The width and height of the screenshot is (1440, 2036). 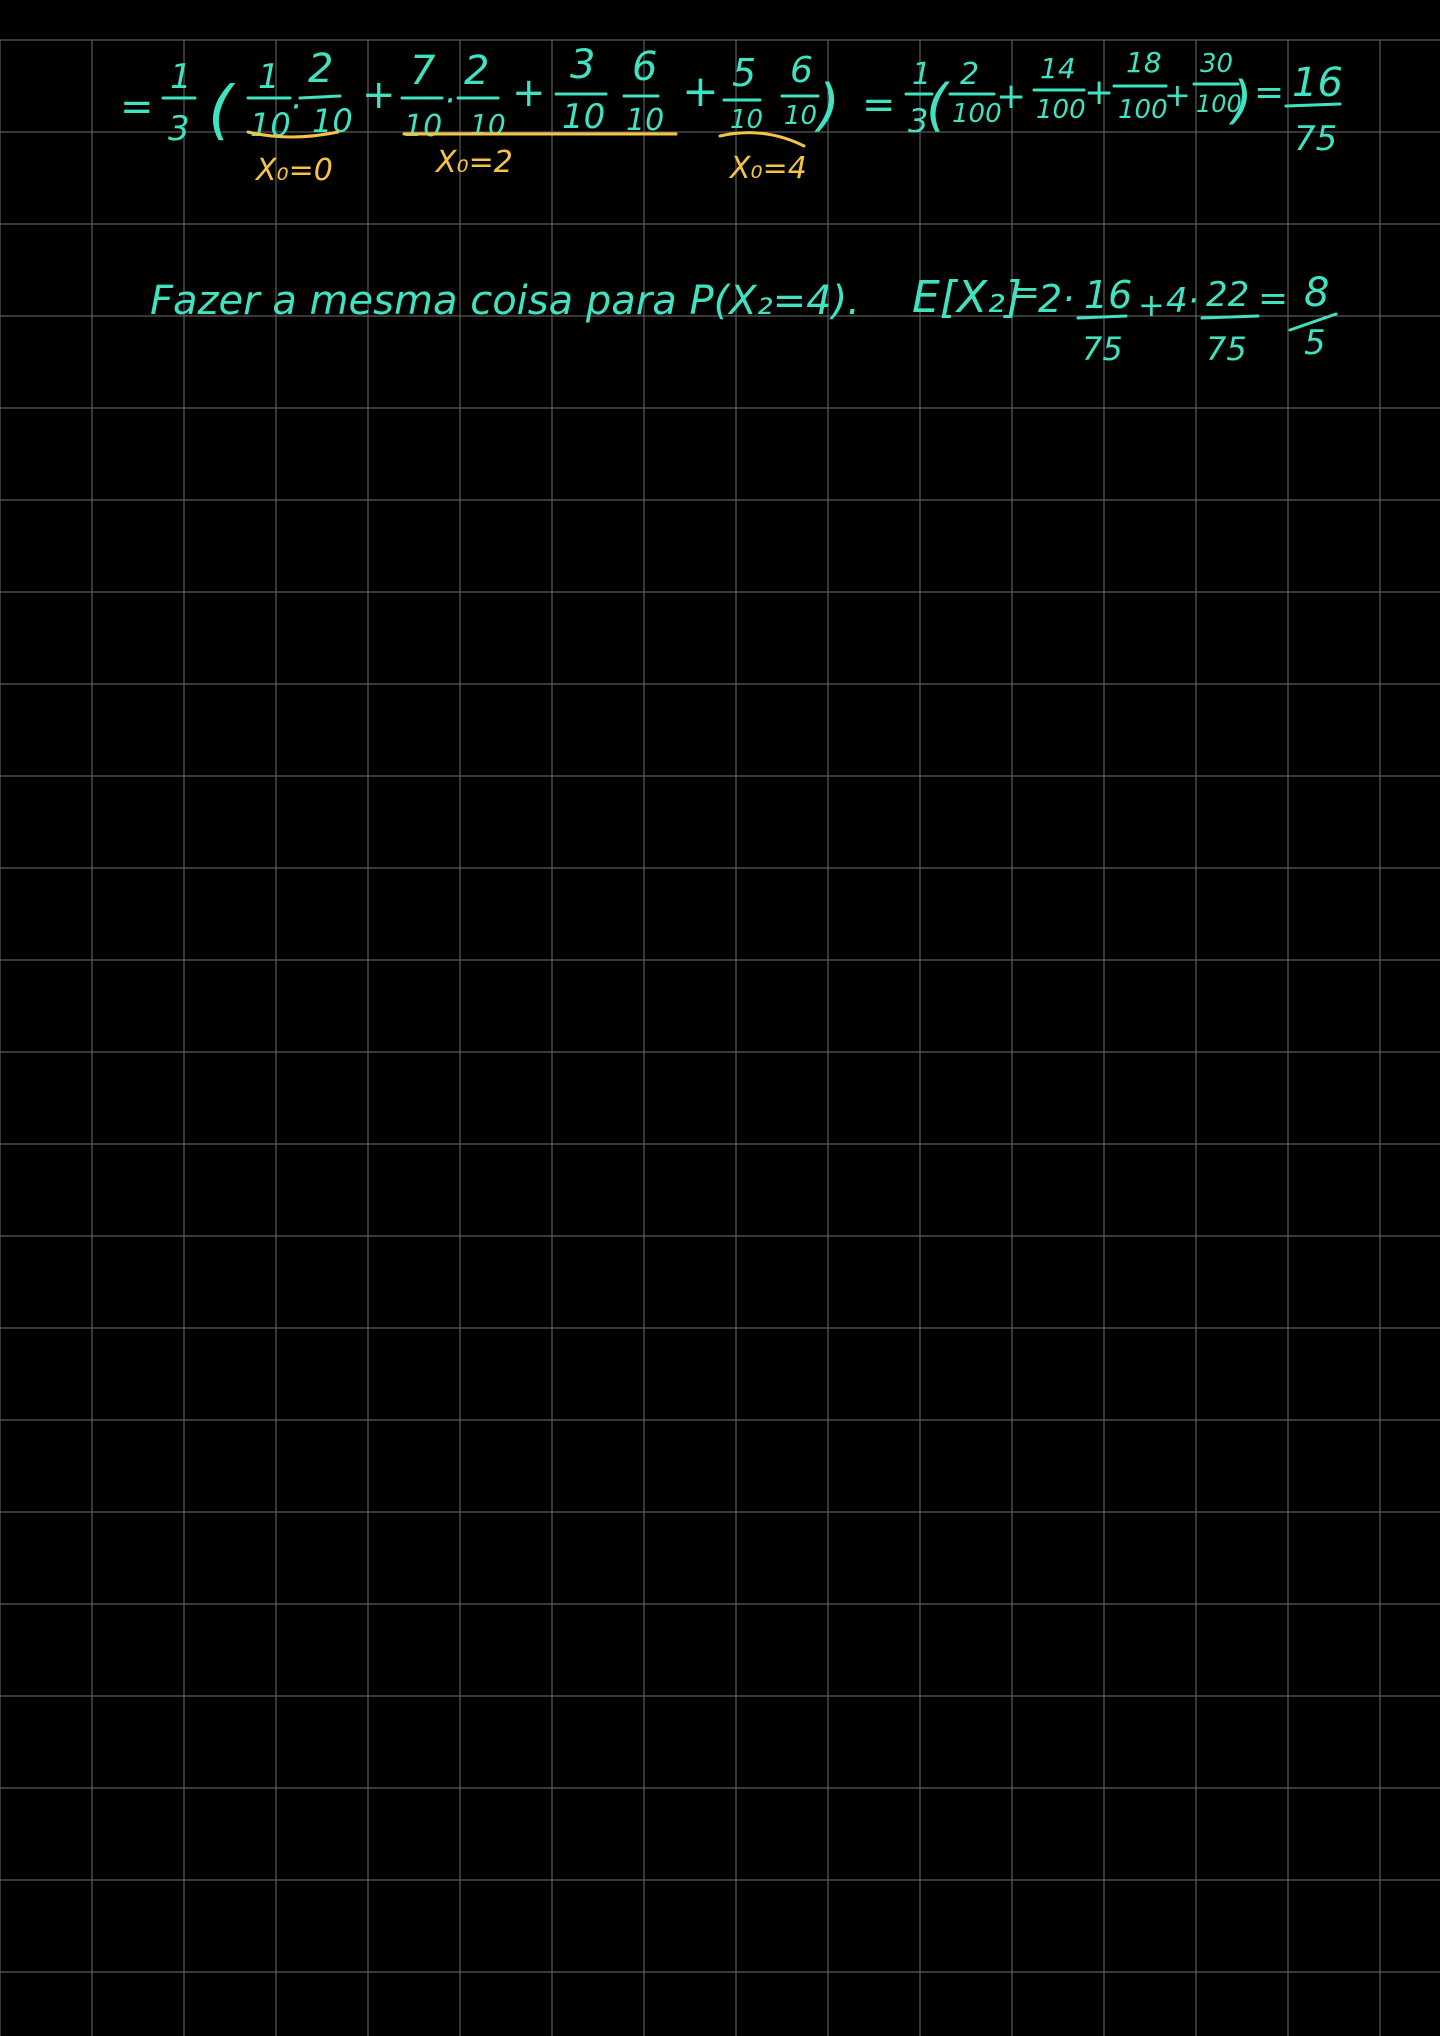 I want to click on result-bar, so click(x=1313, y=105).